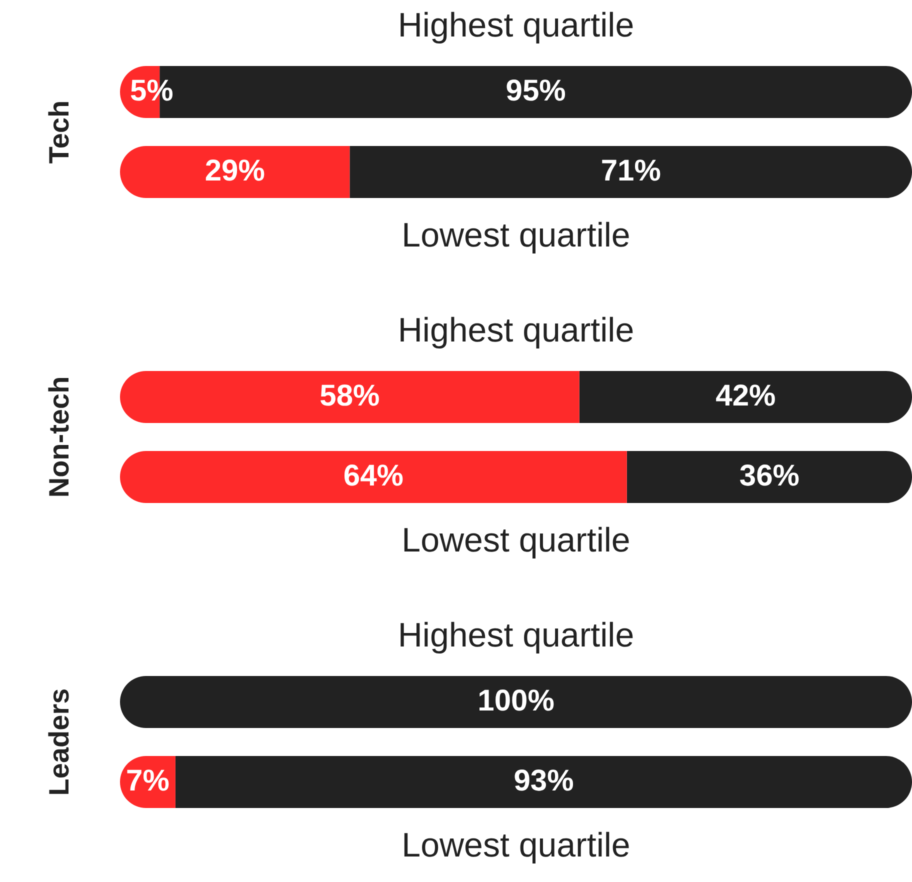  What do you see at coordinates (746, 395) in the screenshot?
I see `data-label: 42%` at bounding box center [746, 395].